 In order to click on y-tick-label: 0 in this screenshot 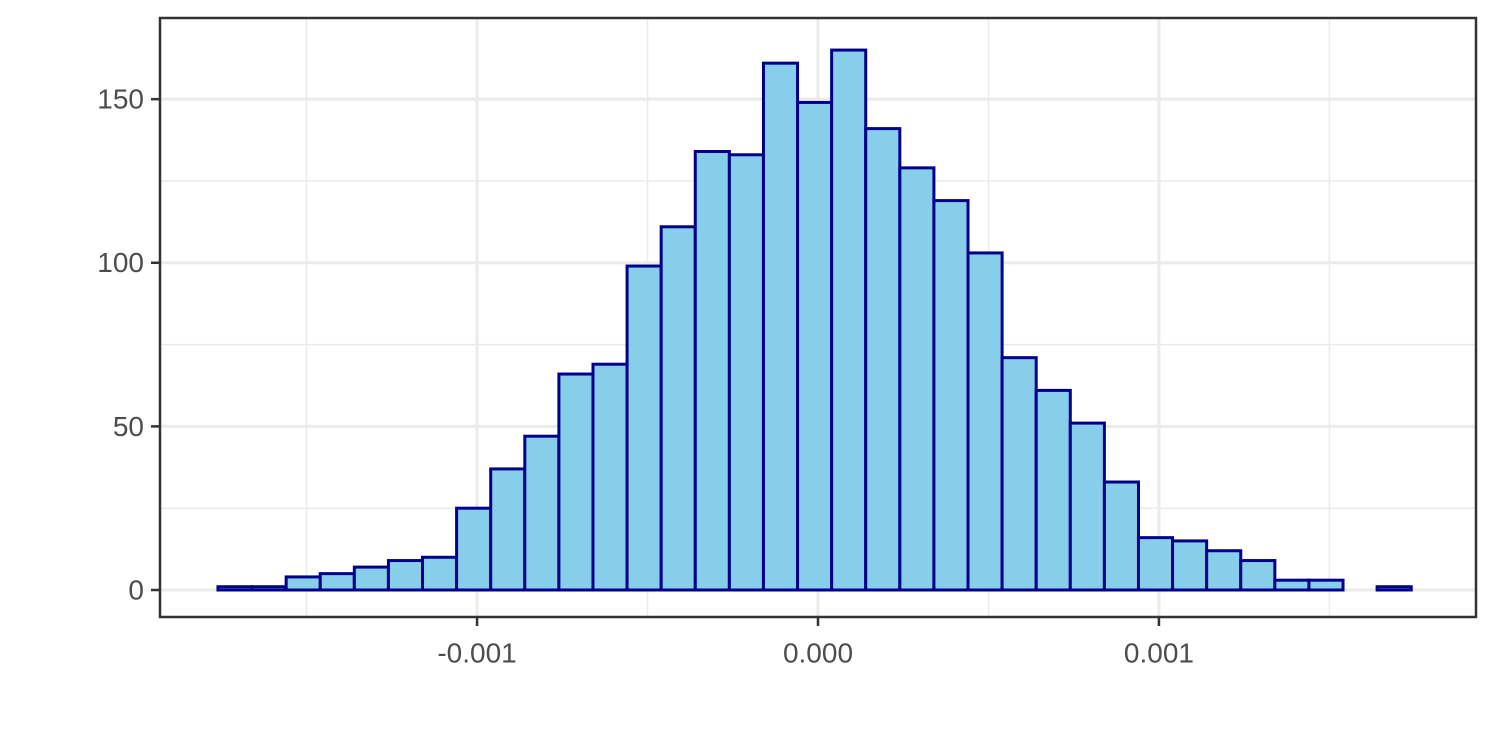, I will do `click(136, 589)`.